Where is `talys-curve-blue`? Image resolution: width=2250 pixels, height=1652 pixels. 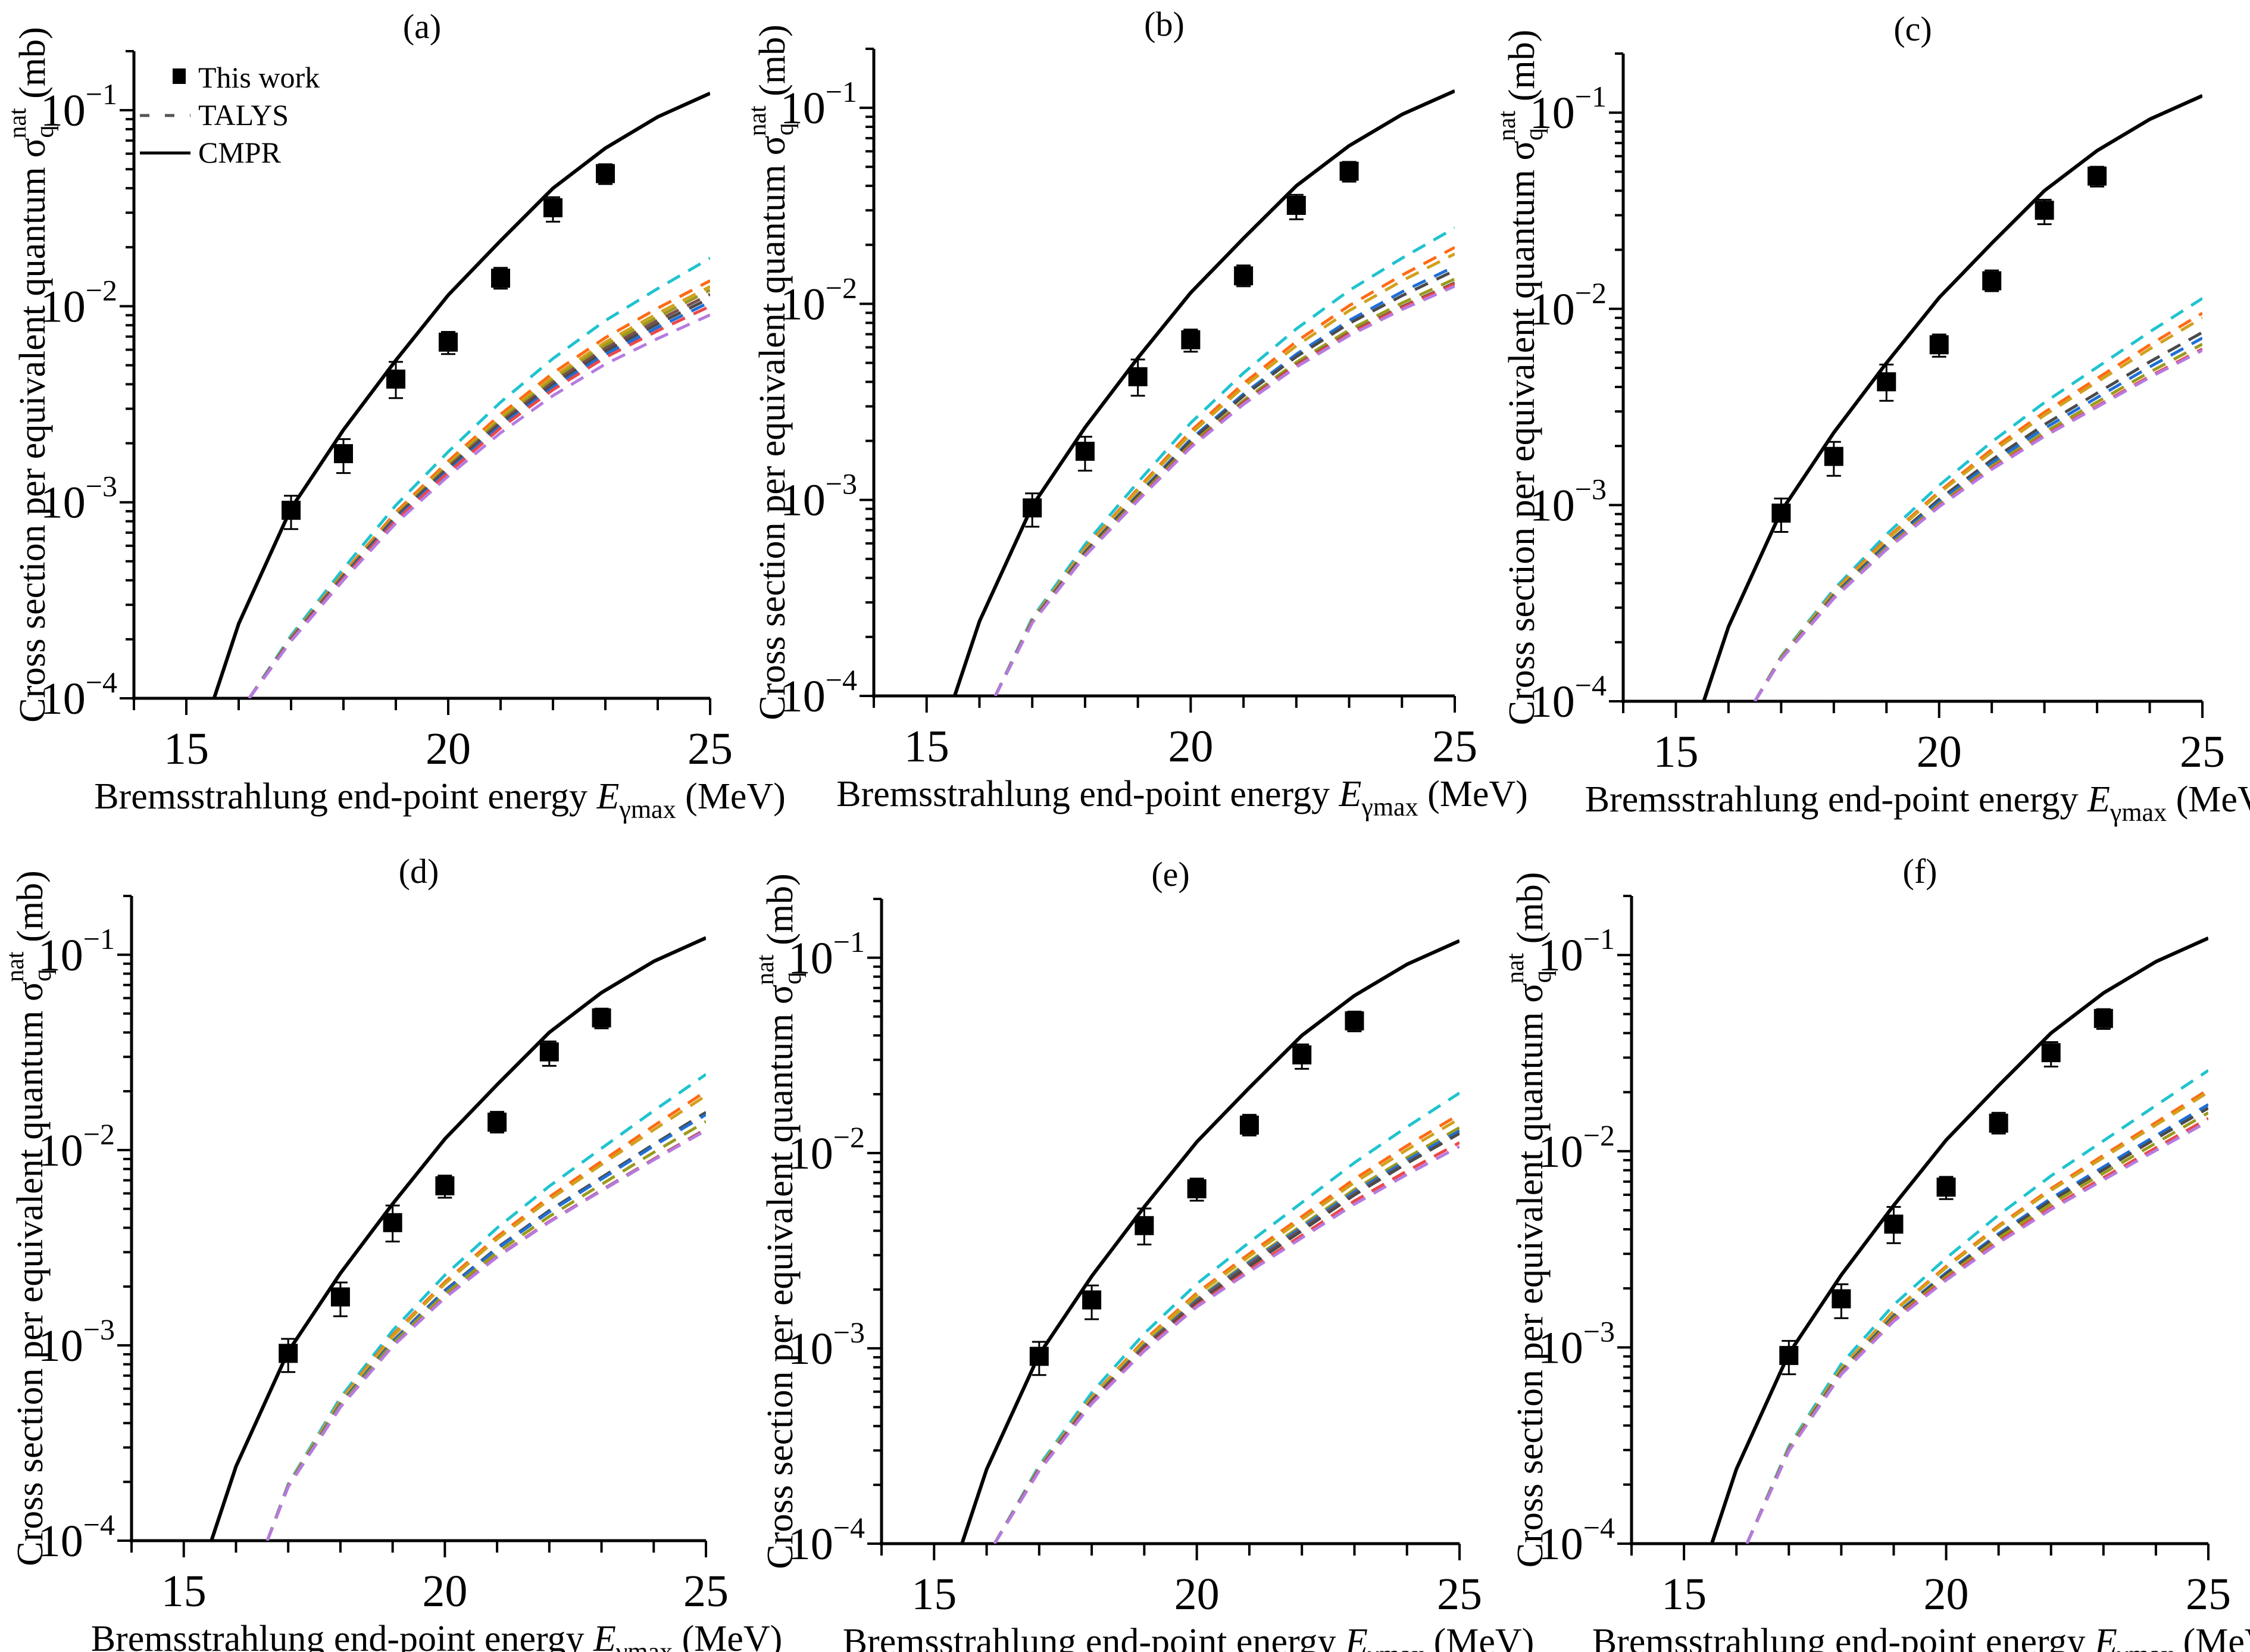 talys-curve-blue is located at coordinates (479, 499).